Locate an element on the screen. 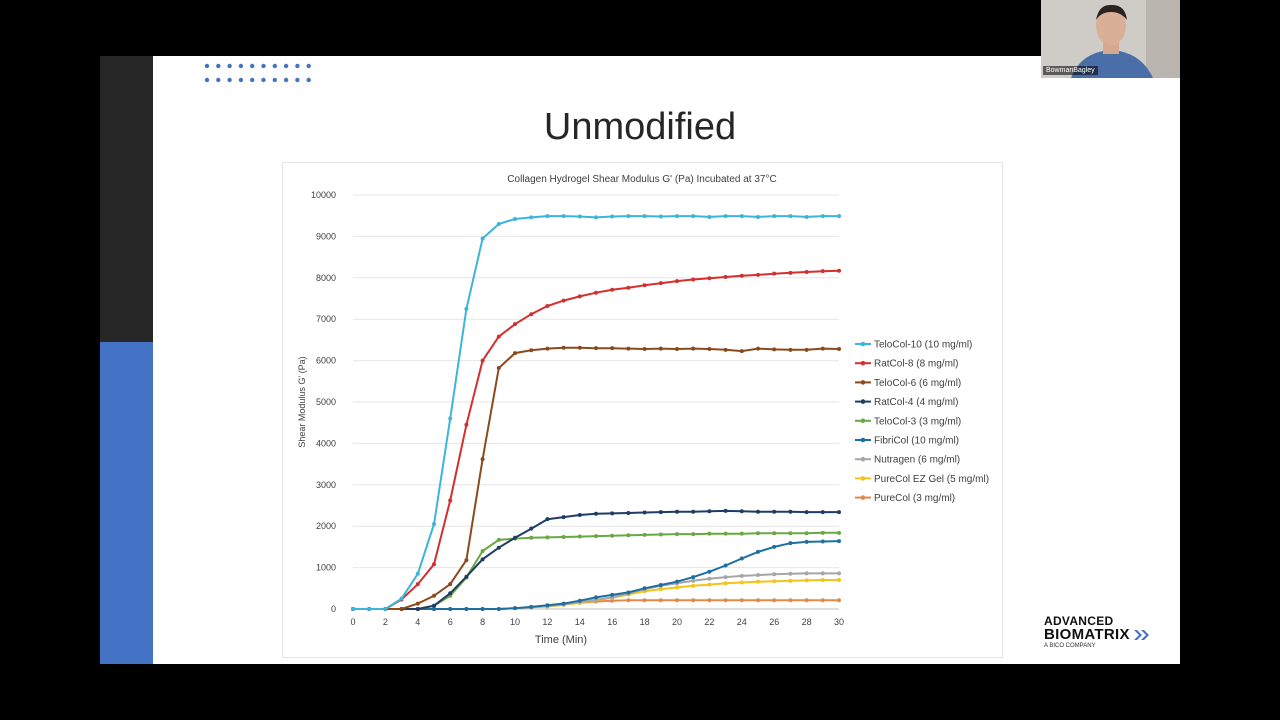 The height and width of the screenshot is (720, 1280). logo-line2: BIOMATRIX is located at coordinates (1087, 634).